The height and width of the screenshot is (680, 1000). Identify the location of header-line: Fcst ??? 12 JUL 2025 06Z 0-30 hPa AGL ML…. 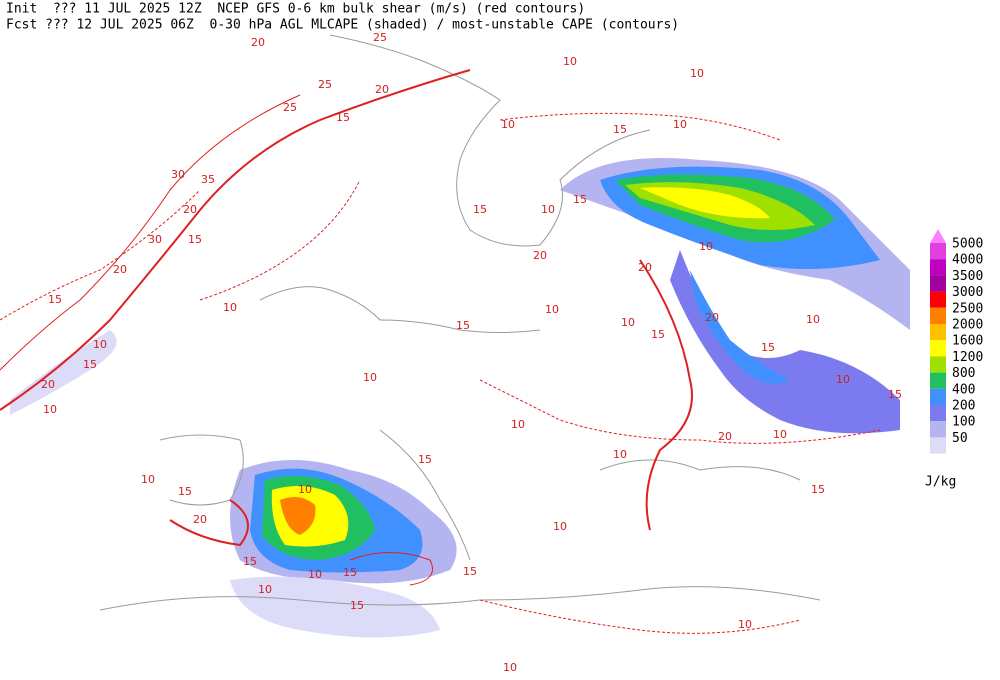
(342, 25).